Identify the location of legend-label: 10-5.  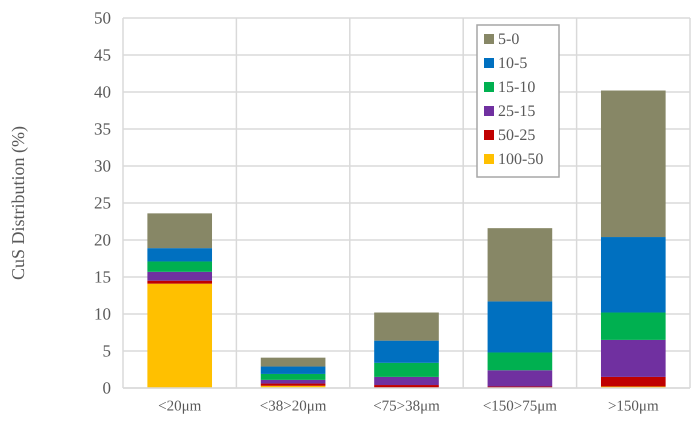
(513, 63).